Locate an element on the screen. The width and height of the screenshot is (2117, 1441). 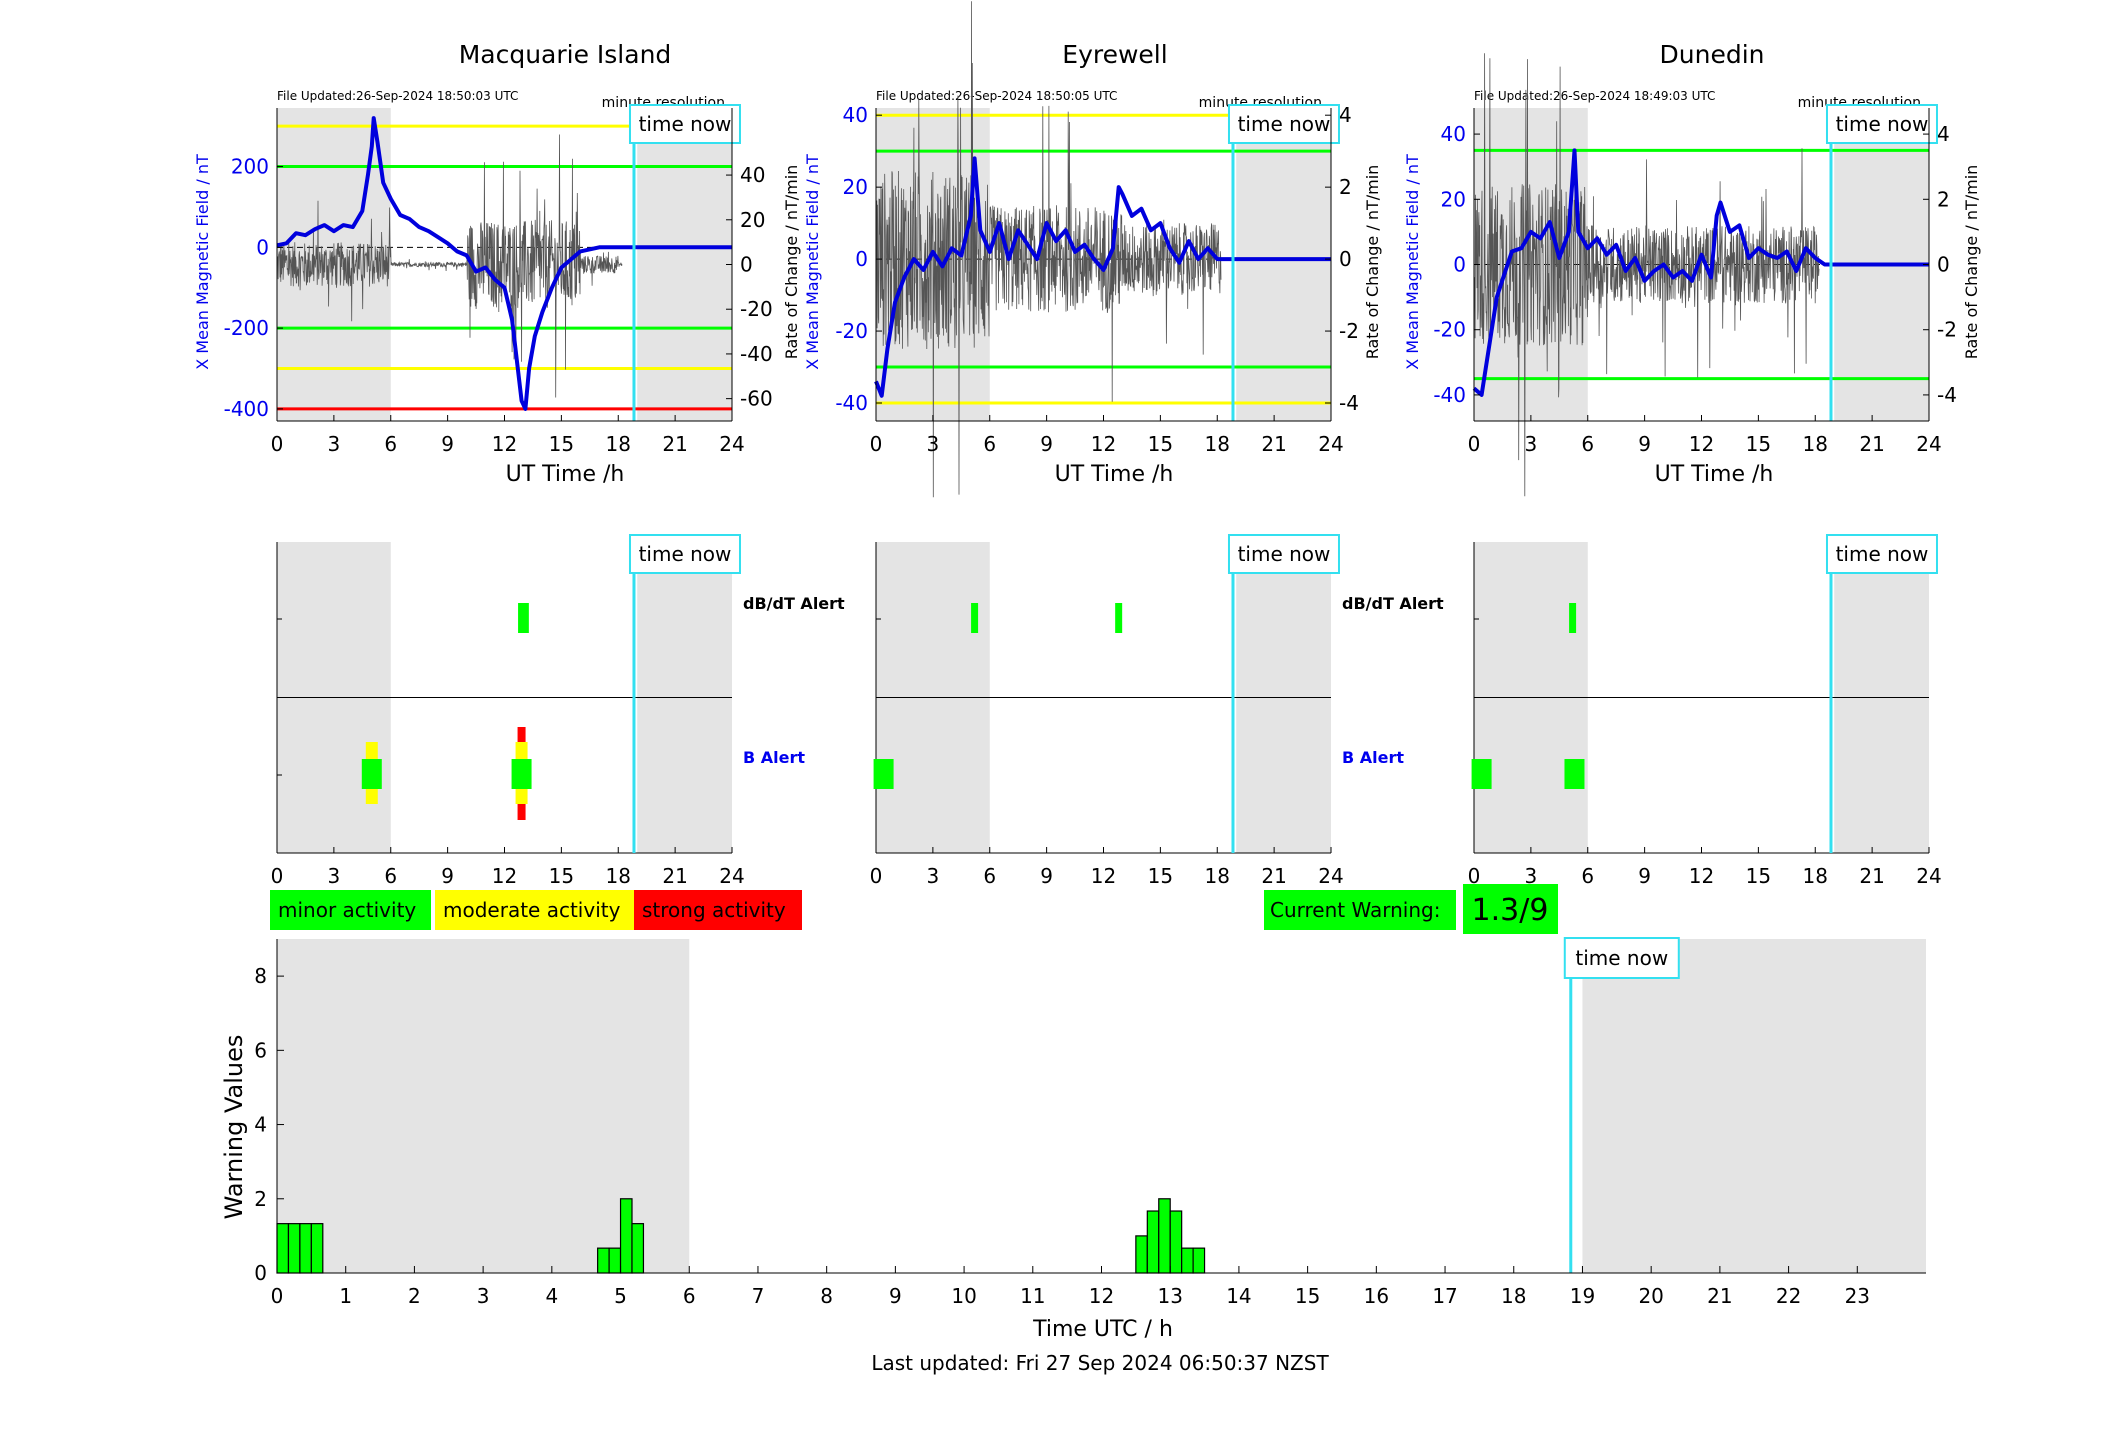
x-tick-label: 22 is located at coordinates (1788, 1296).